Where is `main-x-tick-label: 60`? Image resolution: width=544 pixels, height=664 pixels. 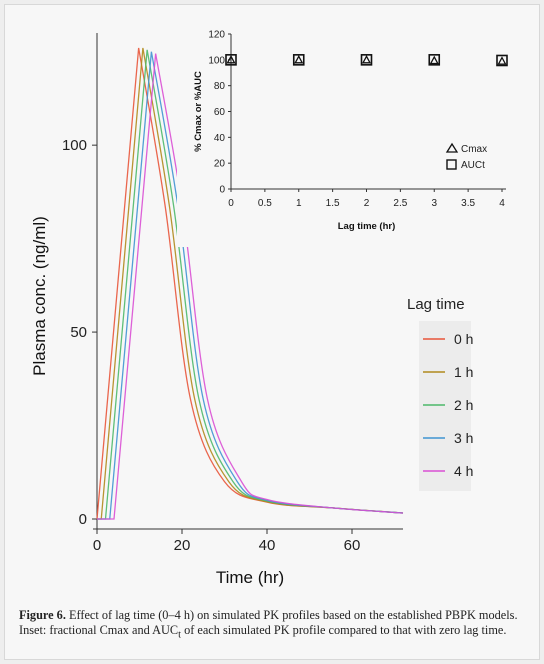 main-x-tick-label: 60 is located at coordinates (352, 545).